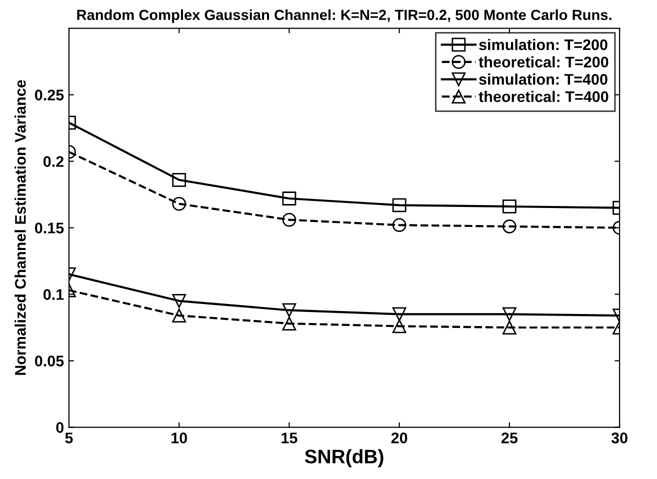 The height and width of the screenshot is (479, 657). What do you see at coordinates (344, 458) in the screenshot?
I see `x-axis-title: SNR(dB)` at bounding box center [344, 458].